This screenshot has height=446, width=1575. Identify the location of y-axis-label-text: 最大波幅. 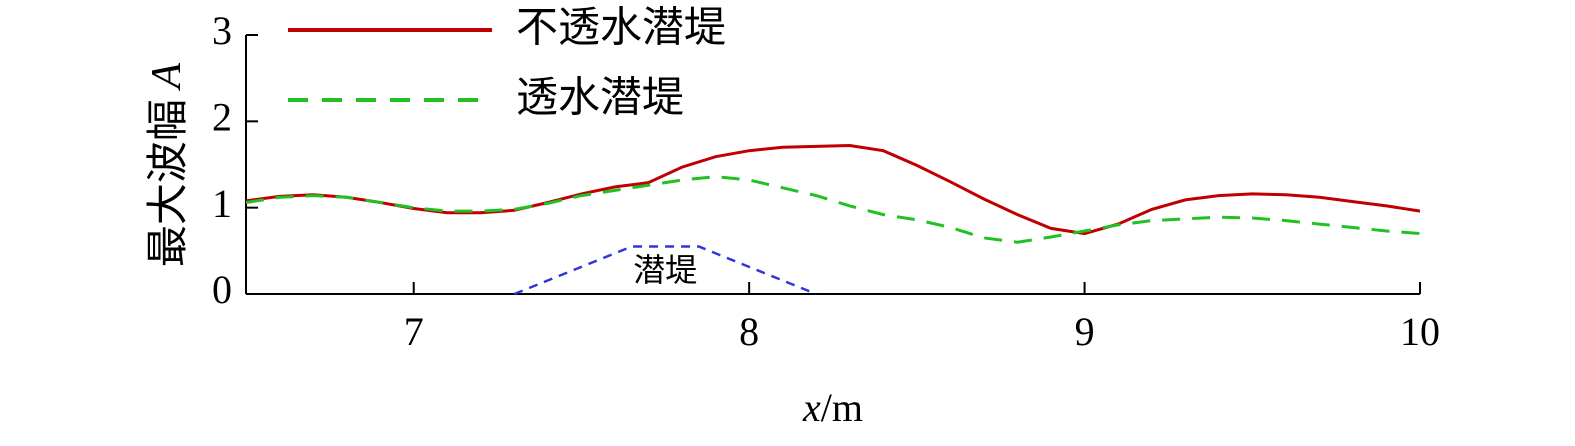
(167, 183).